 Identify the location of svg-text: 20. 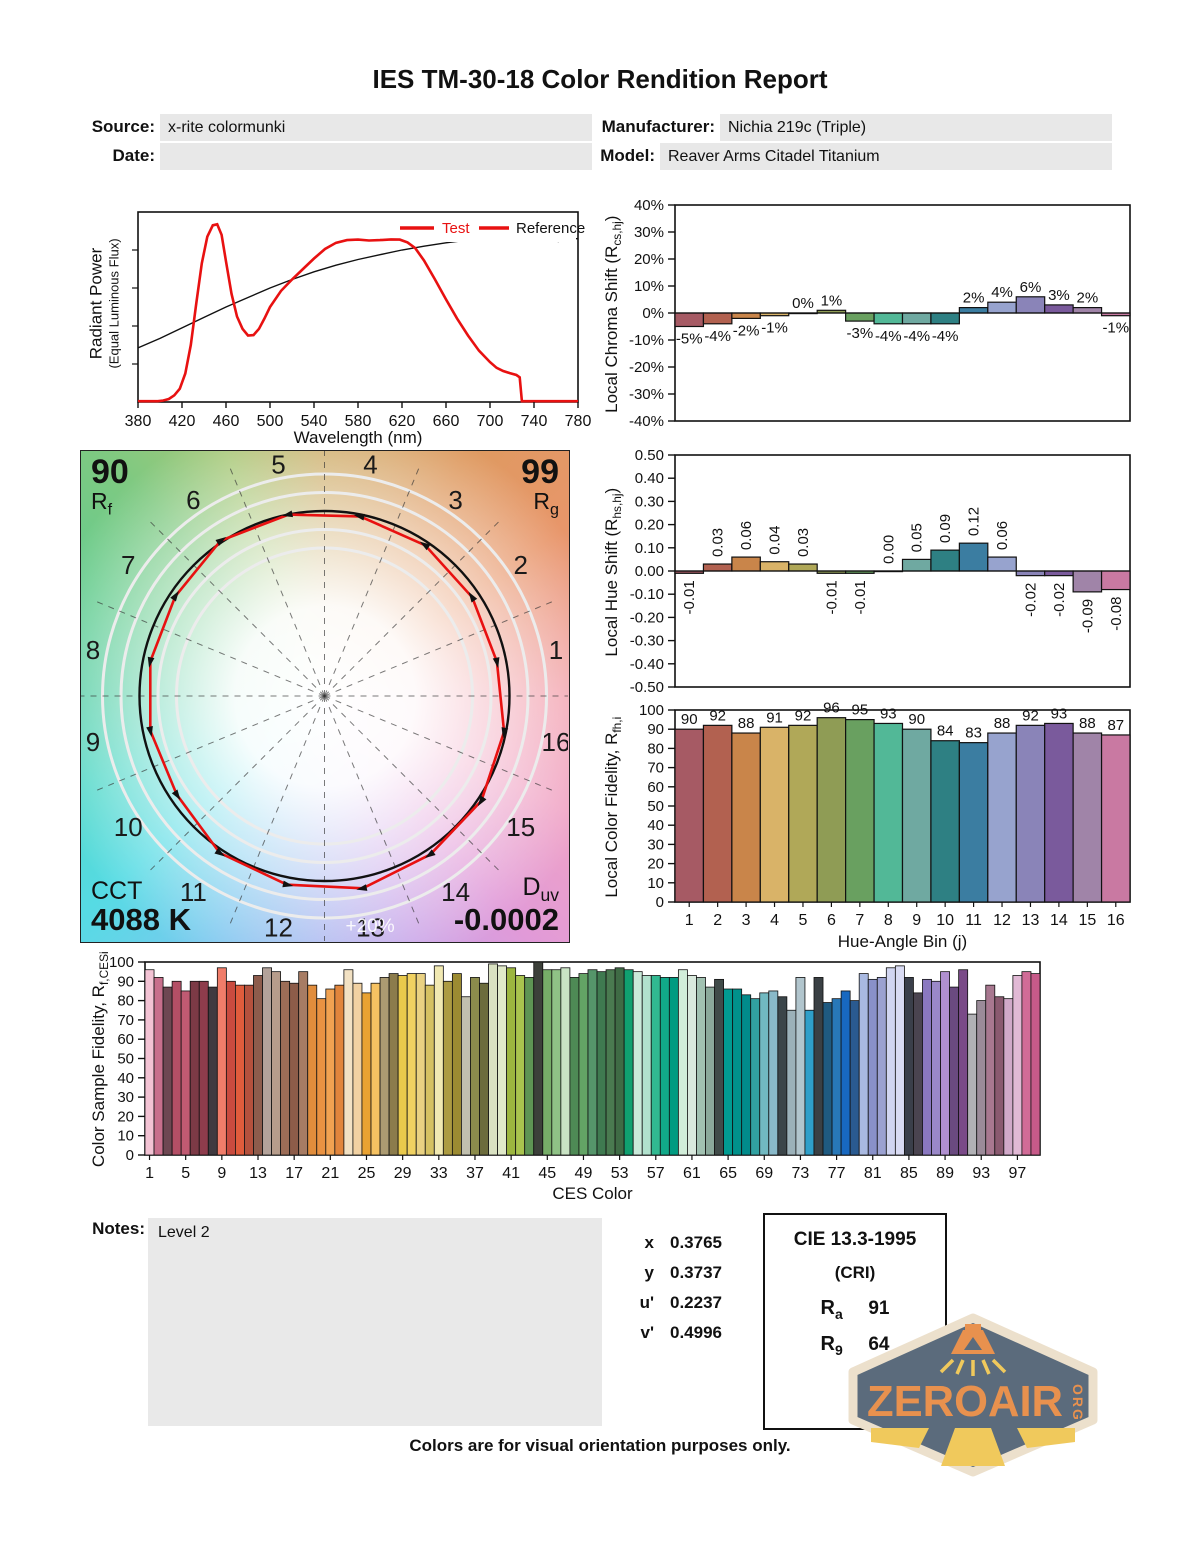
(125, 1116).